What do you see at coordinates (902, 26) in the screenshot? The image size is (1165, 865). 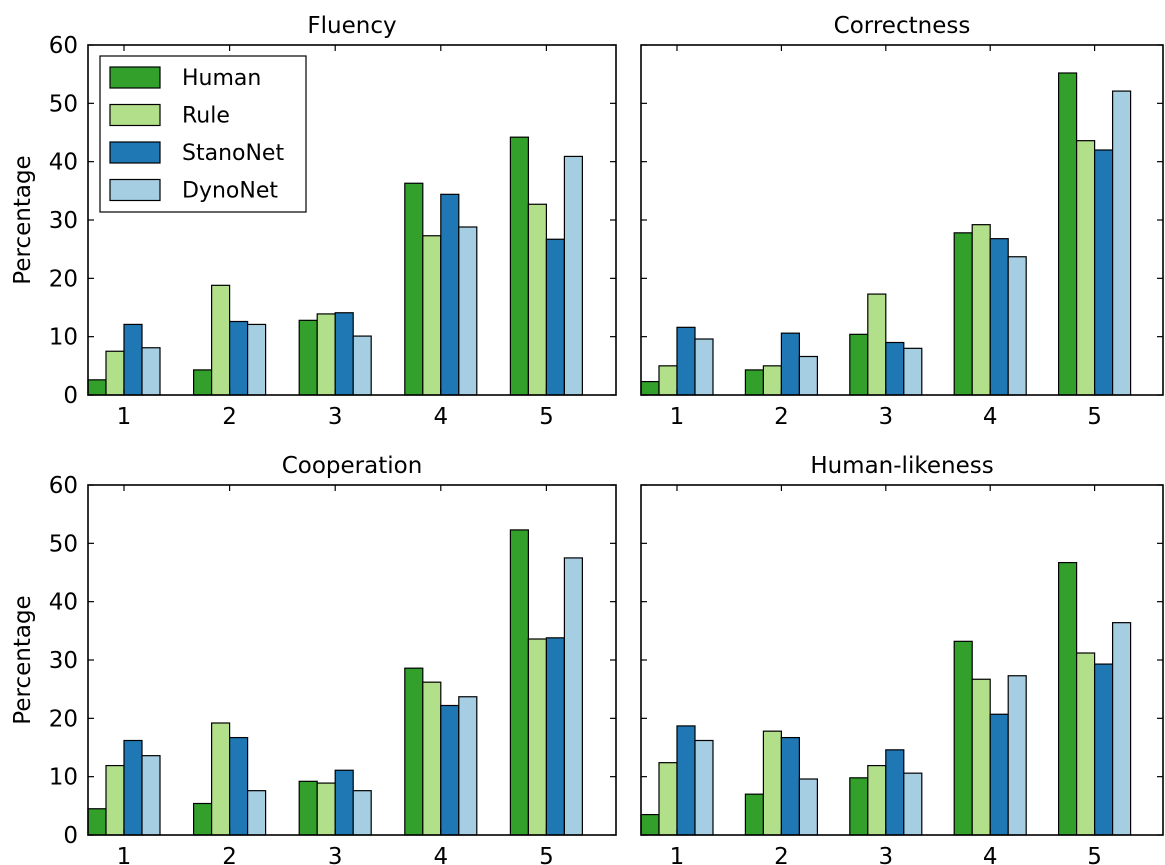 I see `panel-title: Correctness` at bounding box center [902, 26].